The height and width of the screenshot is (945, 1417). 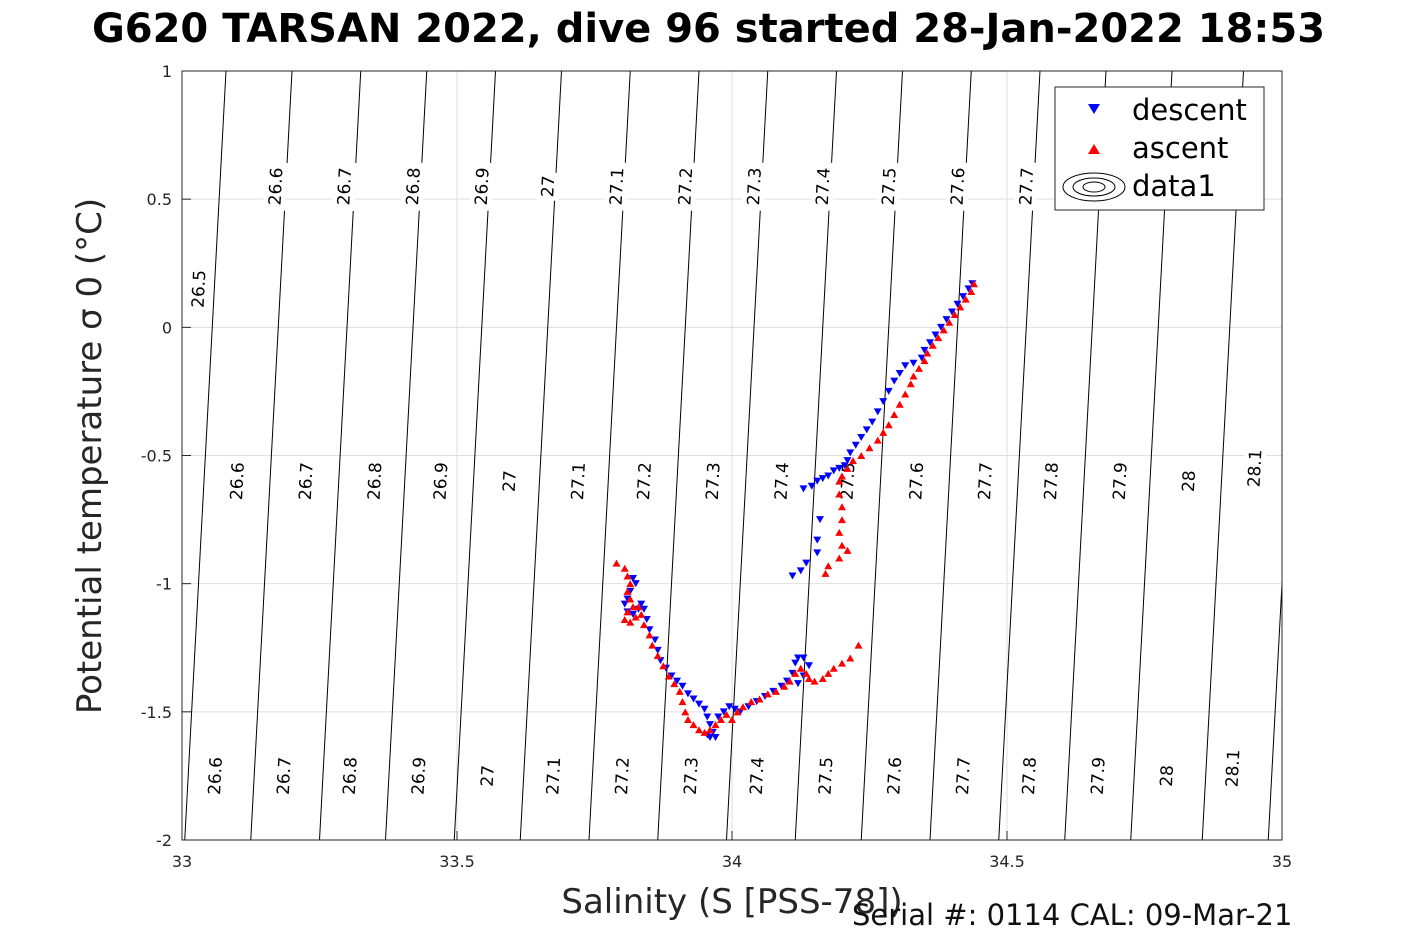 I want to click on contour-line, so click(x=205, y=455).